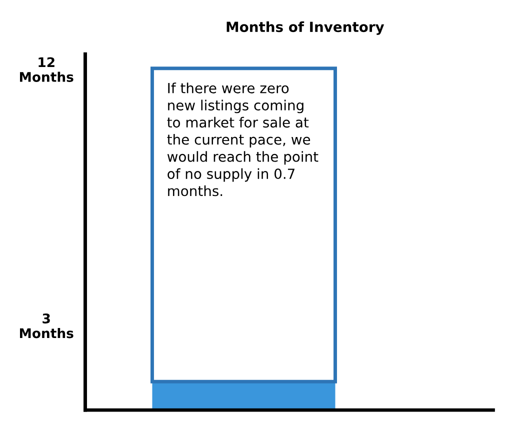 This screenshot has height=433, width=523. What do you see at coordinates (47, 325) in the screenshot?
I see `y-tick-label: 3 Months` at bounding box center [47, 325].